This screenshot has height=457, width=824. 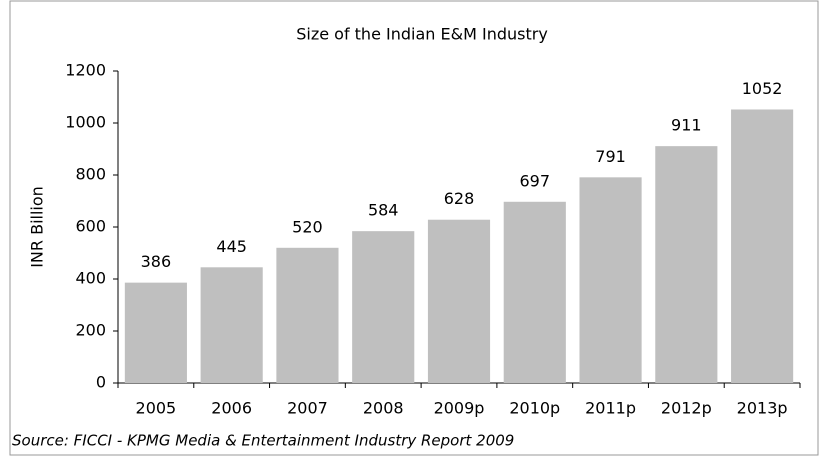 What do you see at coordinates (610, 156) in the screenshot?
I see `data-label: 791` at bounding box center [610, 156].